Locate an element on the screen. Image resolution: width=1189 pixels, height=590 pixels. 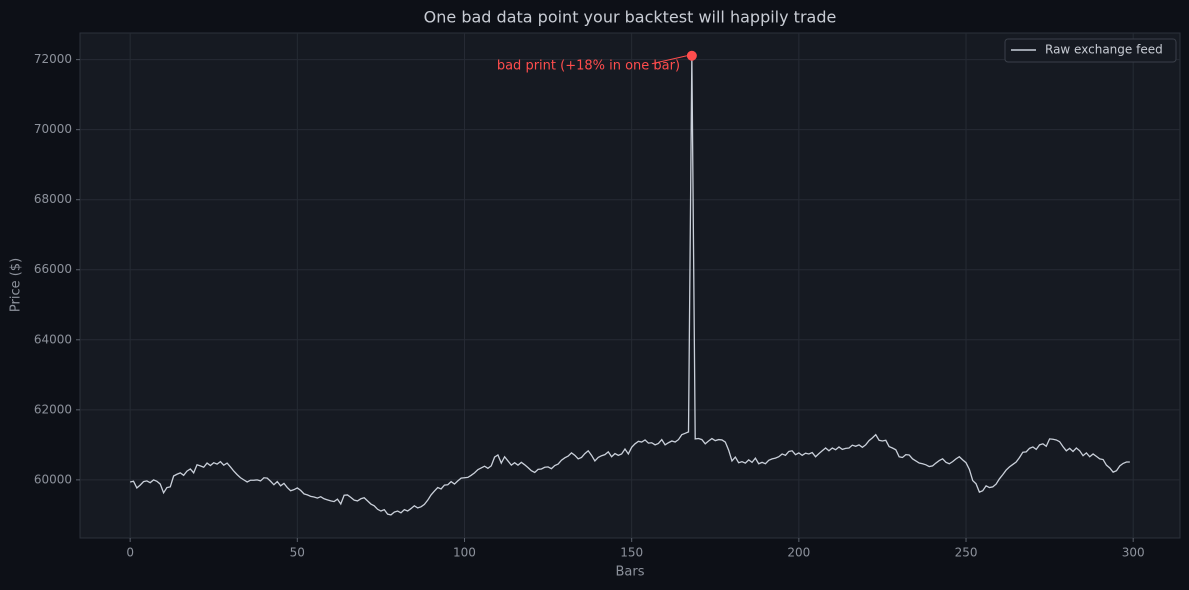
legend-box is located at coordinates (1090, 50).